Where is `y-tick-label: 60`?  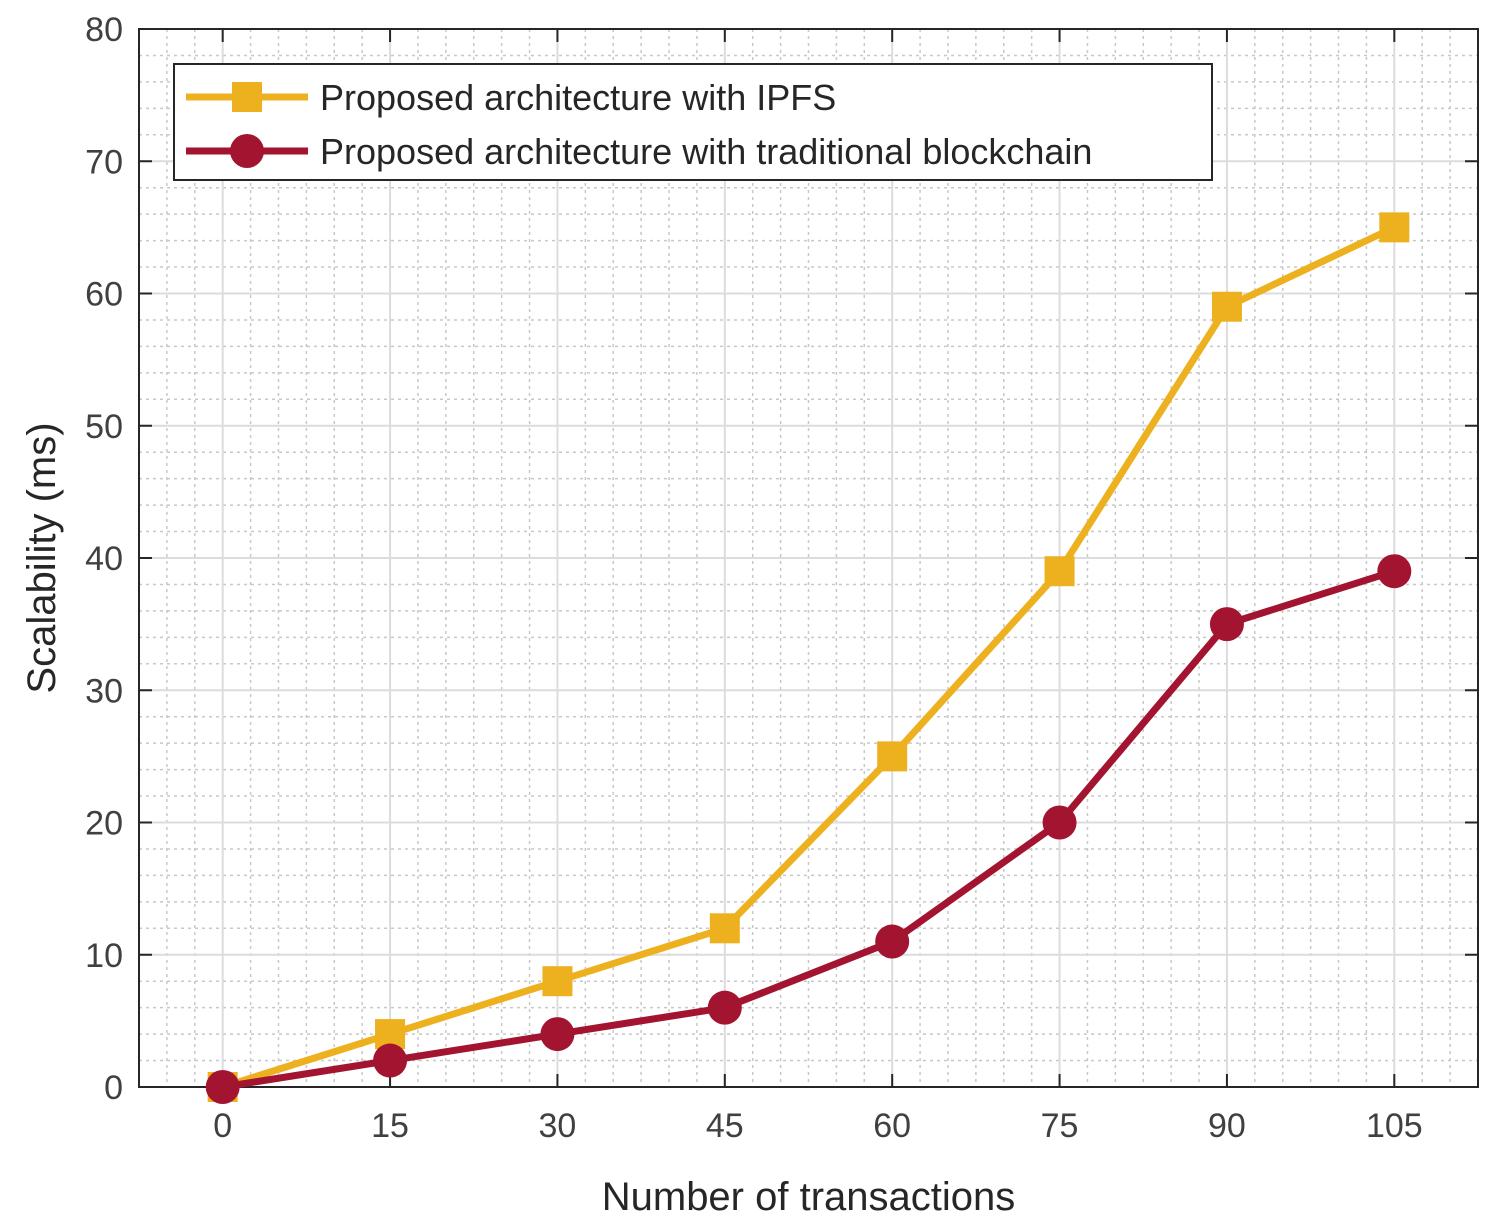 y-tick-label: 60 is located at coordinates (104, 295).